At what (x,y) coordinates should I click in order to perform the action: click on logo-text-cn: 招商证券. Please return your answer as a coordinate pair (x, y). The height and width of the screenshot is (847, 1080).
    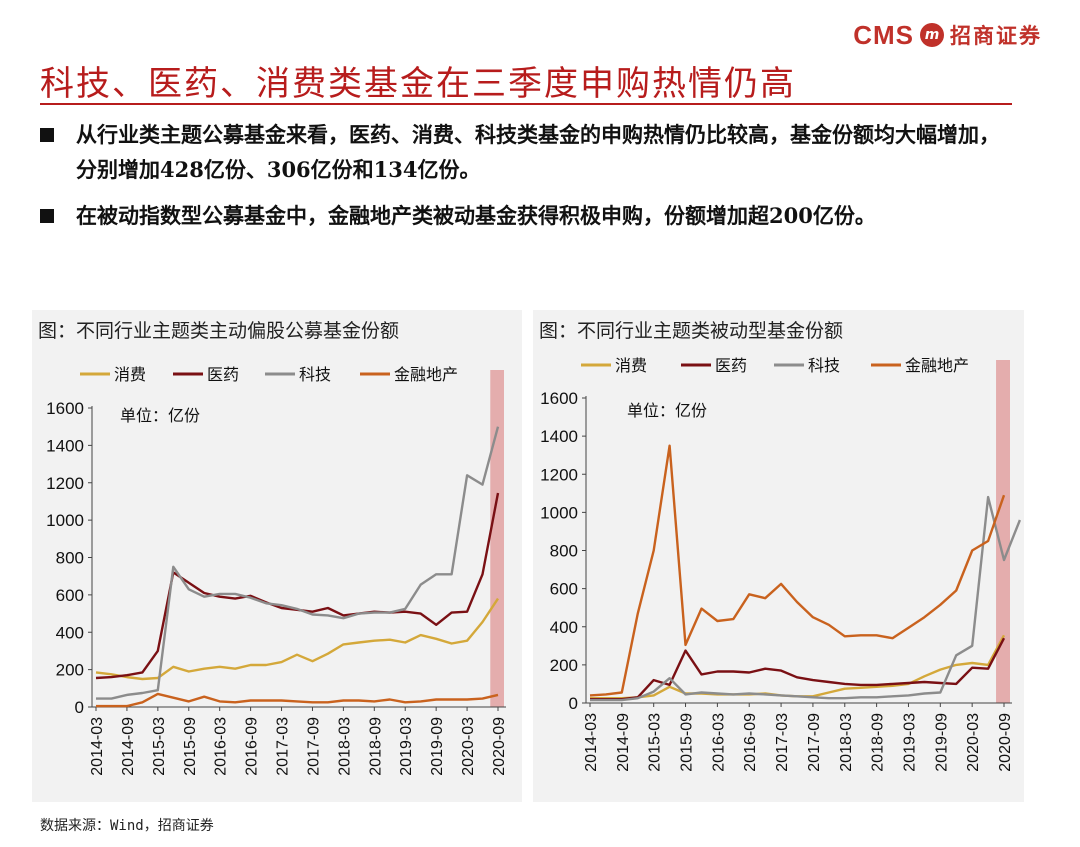
    Looking at the image, I should click on (996, 35).